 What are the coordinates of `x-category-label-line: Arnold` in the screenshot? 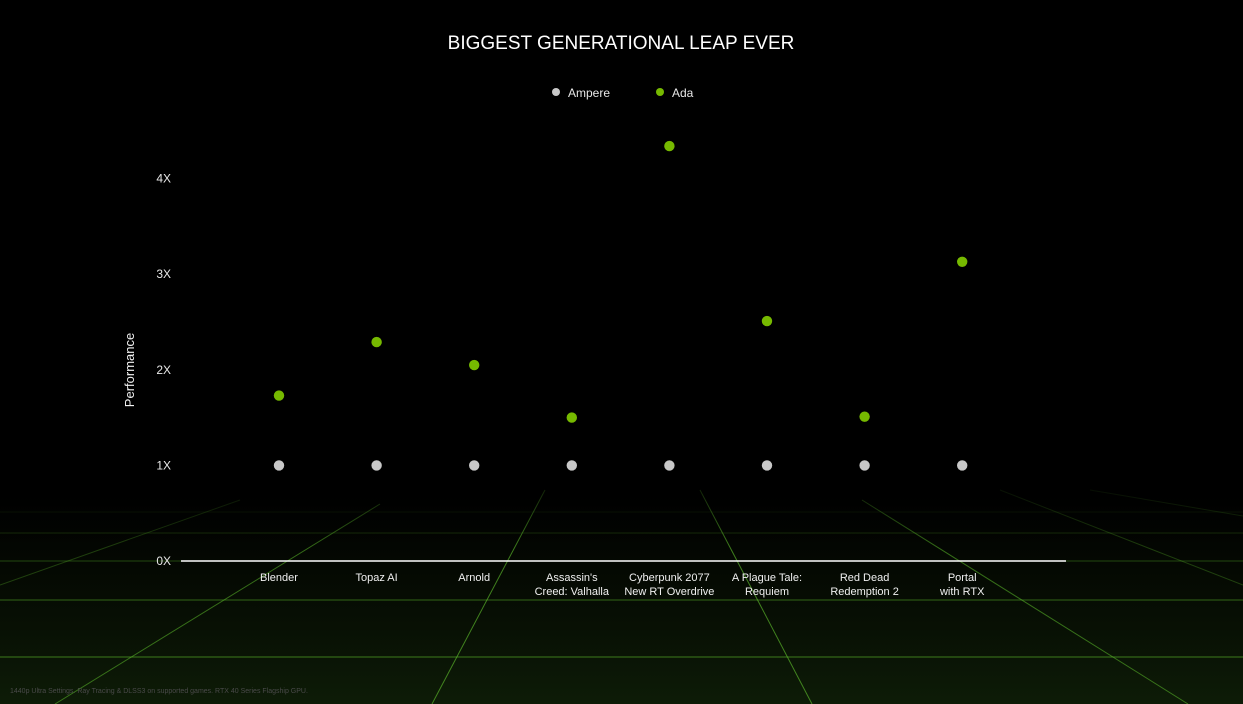 It's located at (474, 578).